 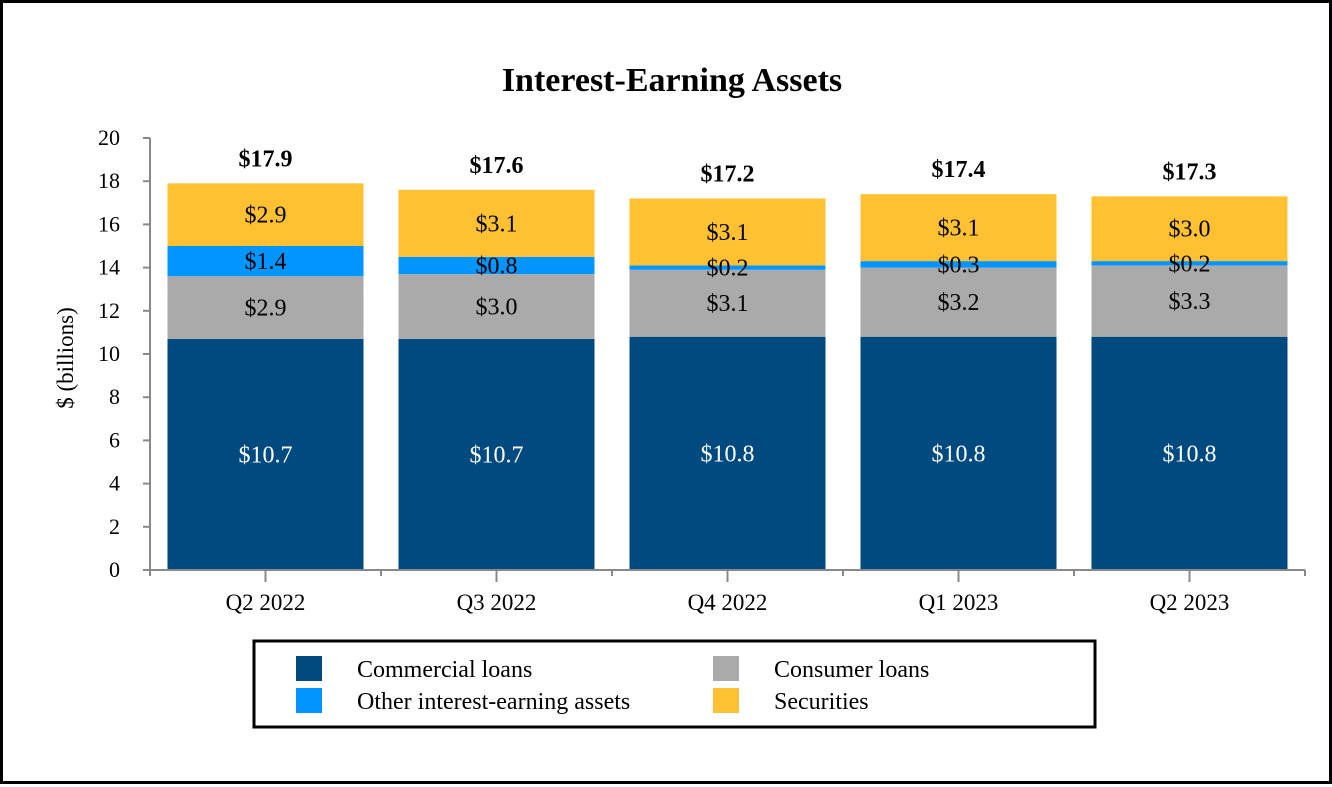 I want to click on legend-label-securities: Securities, so click(x=821, y=702).